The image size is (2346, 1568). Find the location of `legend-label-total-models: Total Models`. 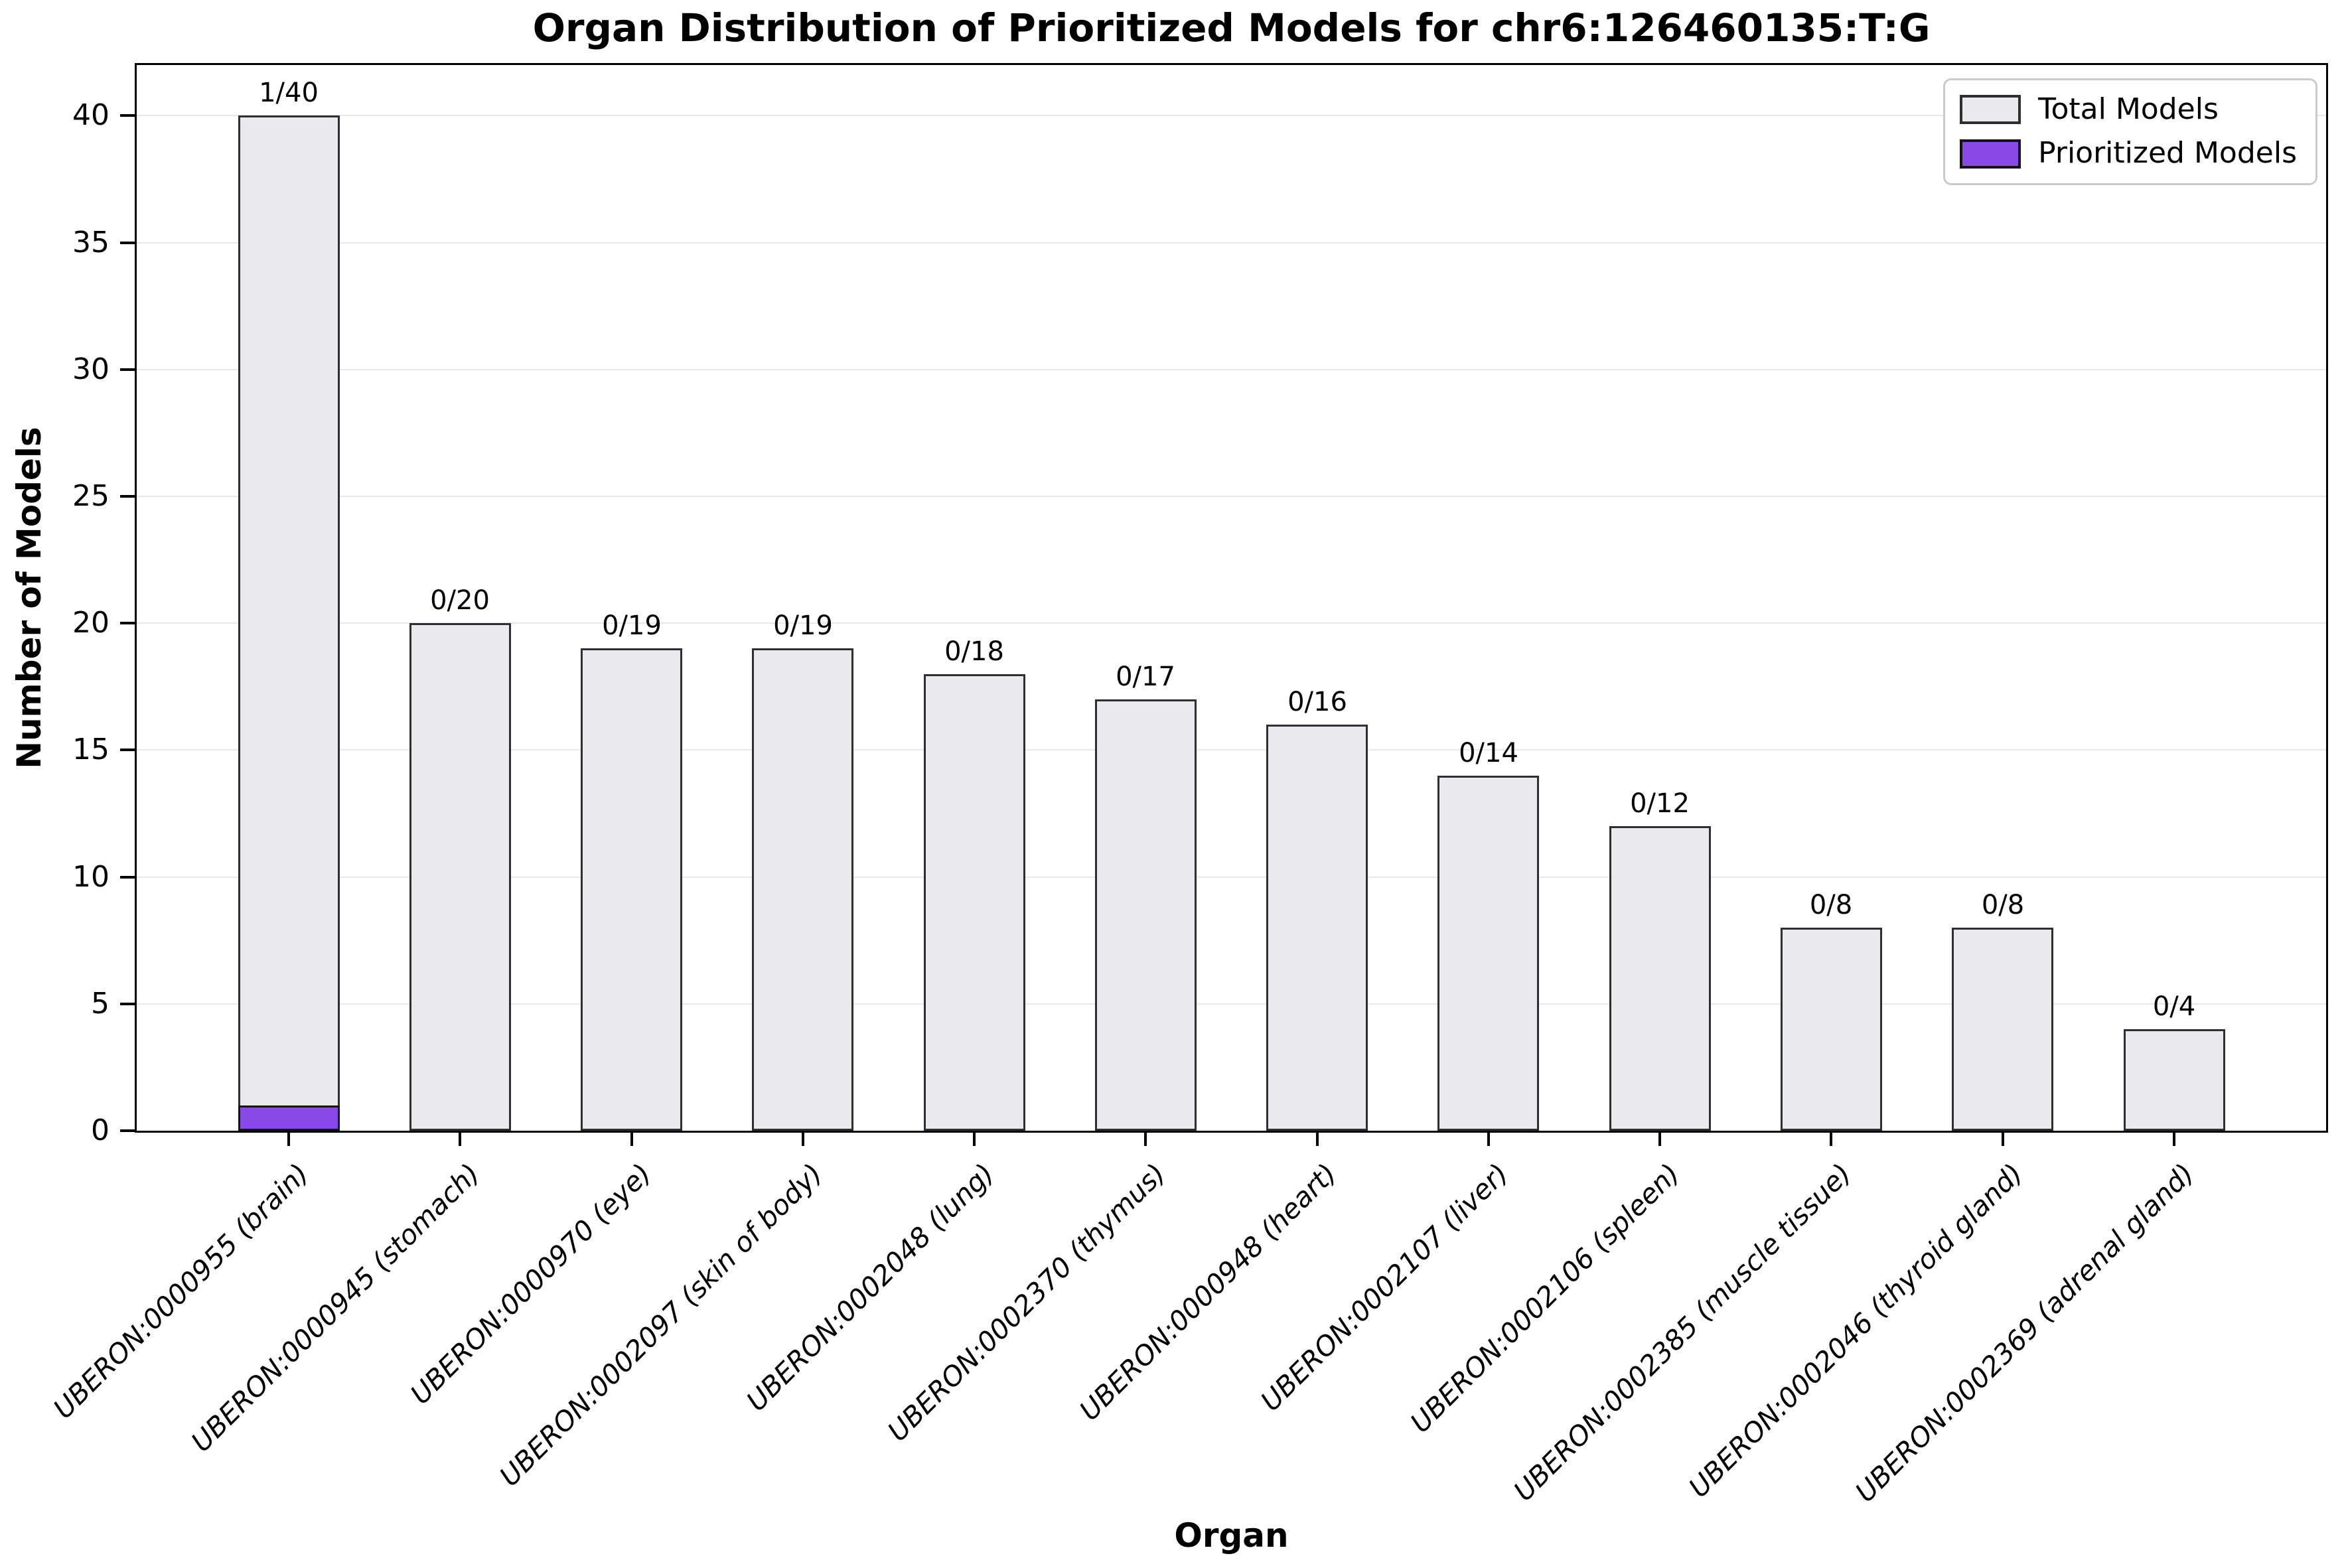

legend-label-total-models: Total Models is located at coordinates (2128, 109).